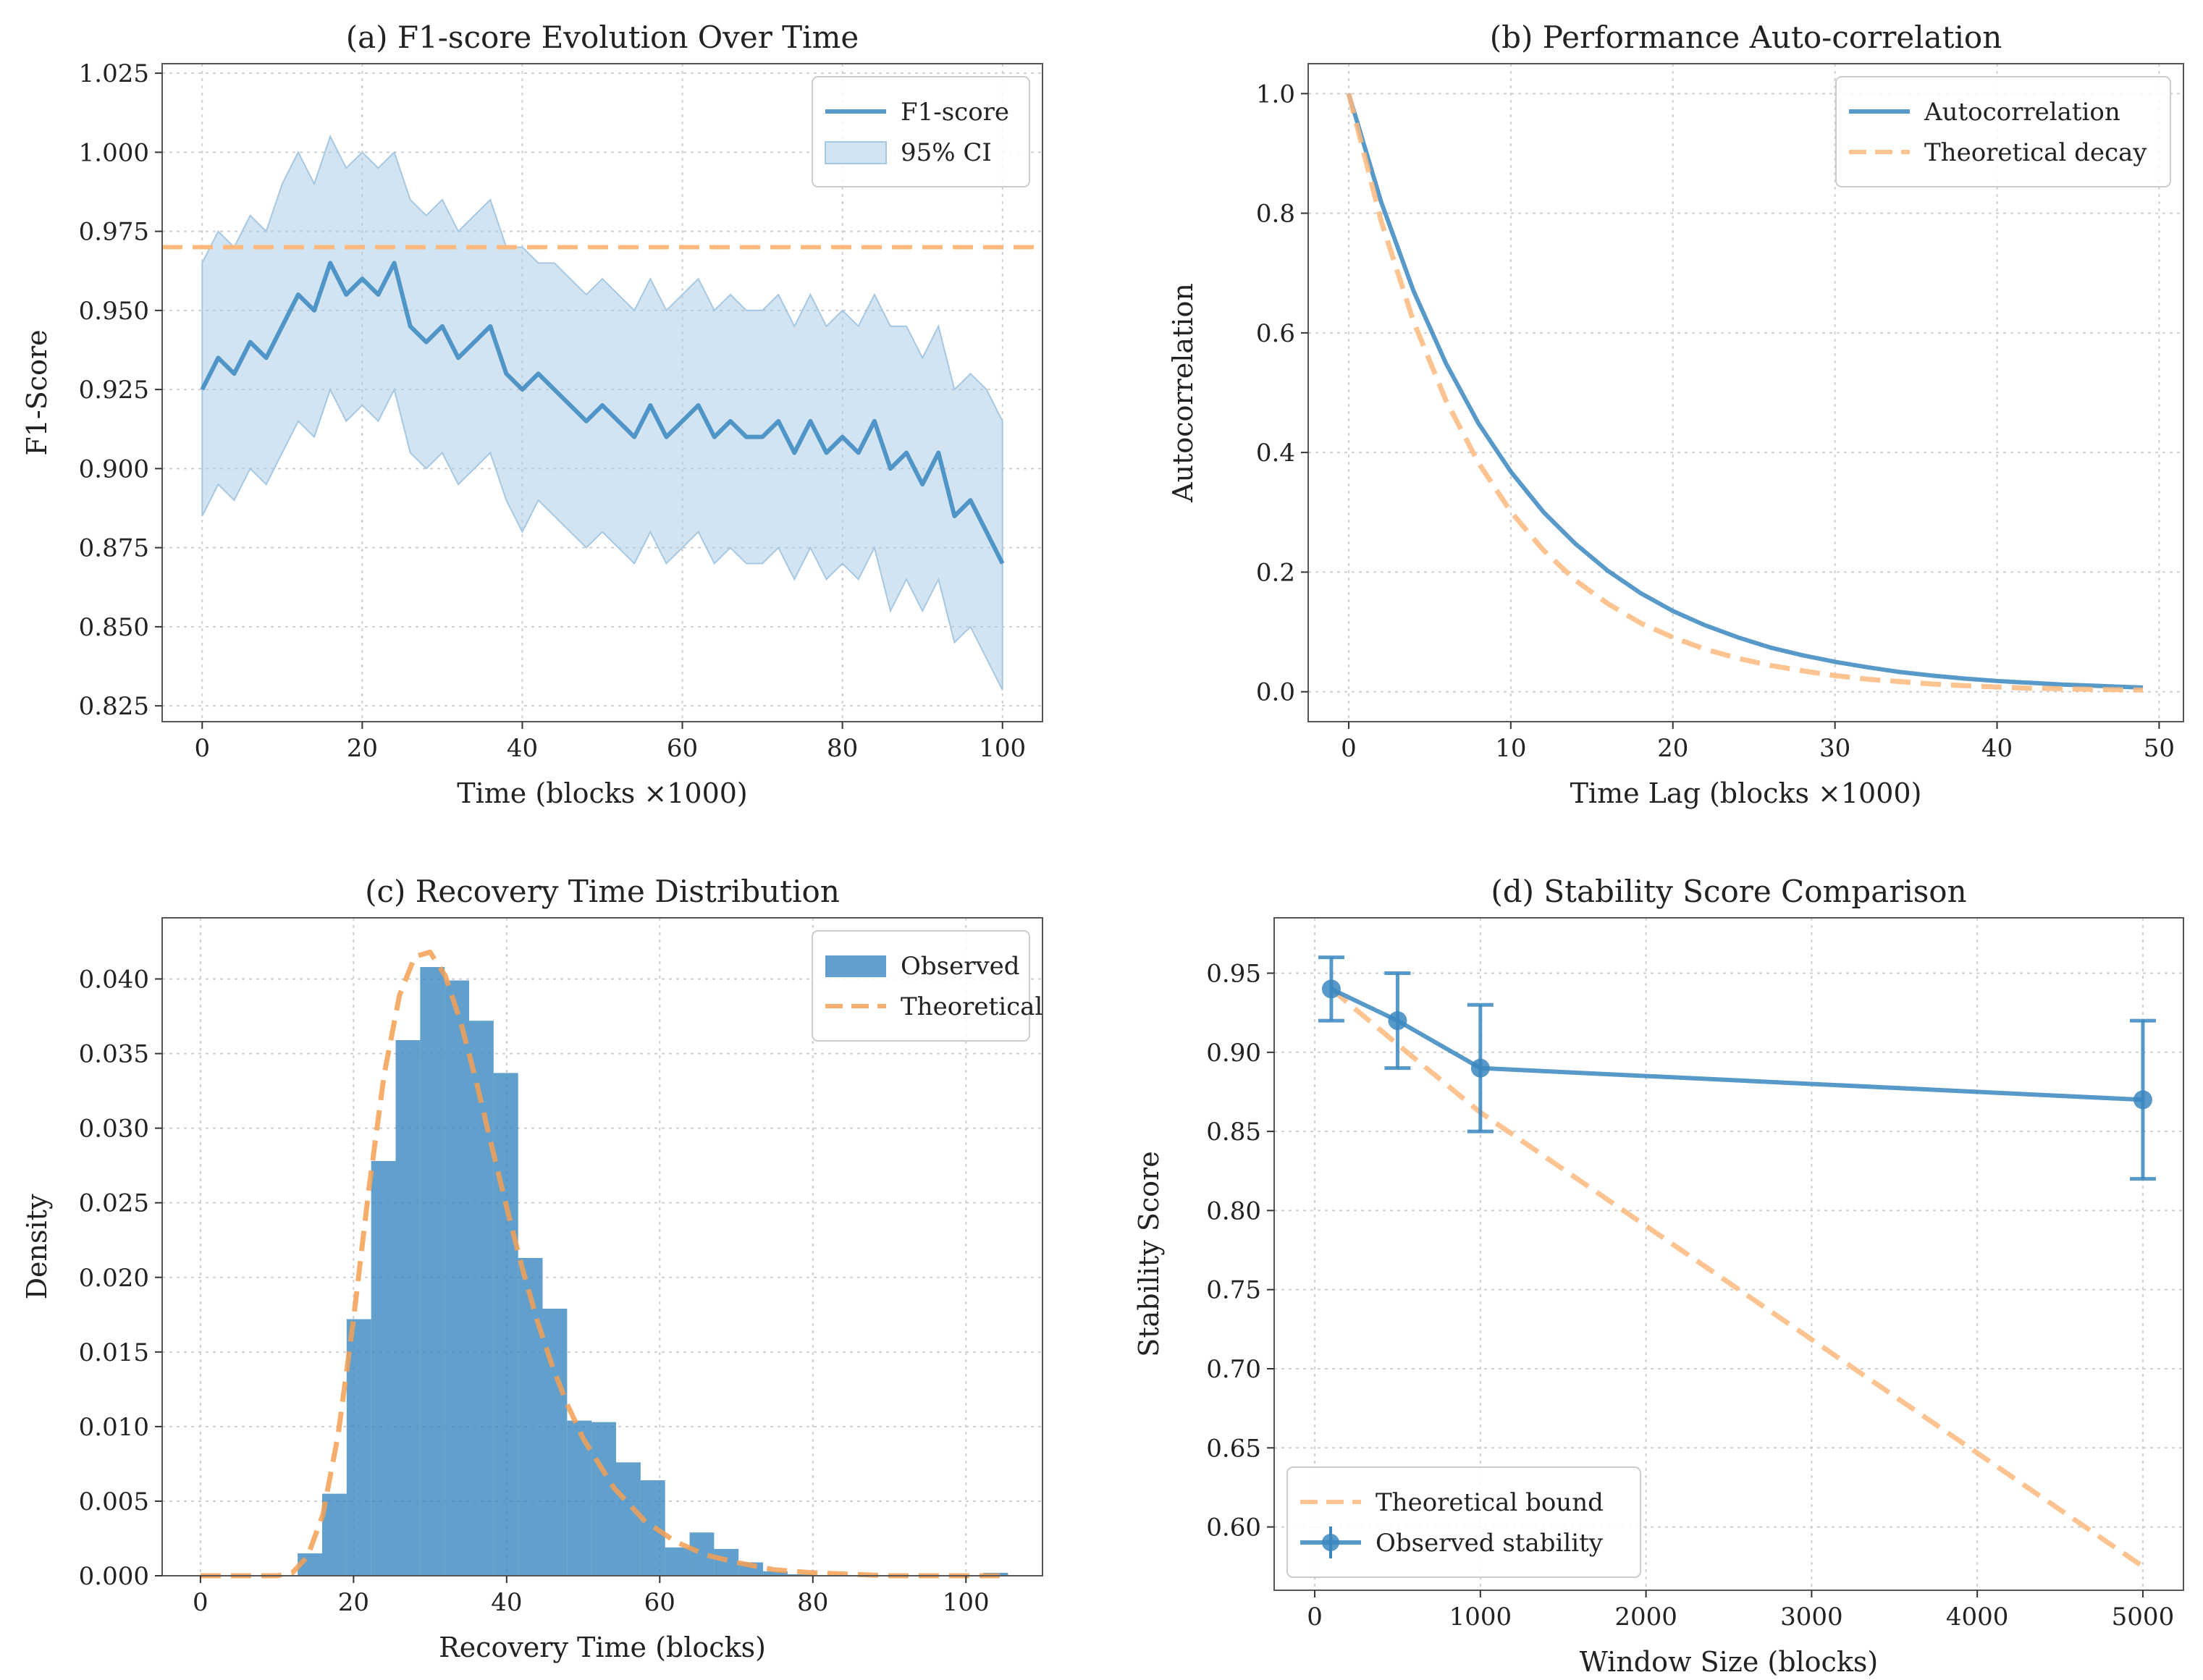 The width and height of the screenshot is (2203, 1680). What do you see at coordinates (114, 1129) in the screenshot?
I see `y-tick-label: 0.030` at bounding box center [114, 1129].